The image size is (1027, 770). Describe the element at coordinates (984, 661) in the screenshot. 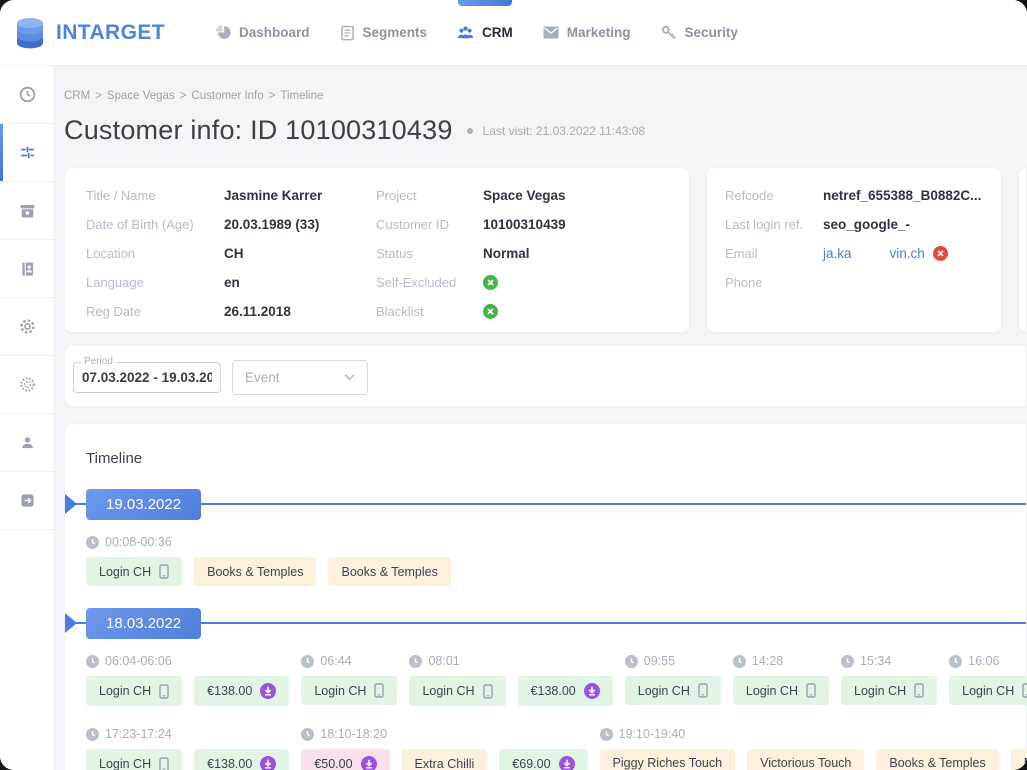

I see `event-time-text: 16:06` at that location.